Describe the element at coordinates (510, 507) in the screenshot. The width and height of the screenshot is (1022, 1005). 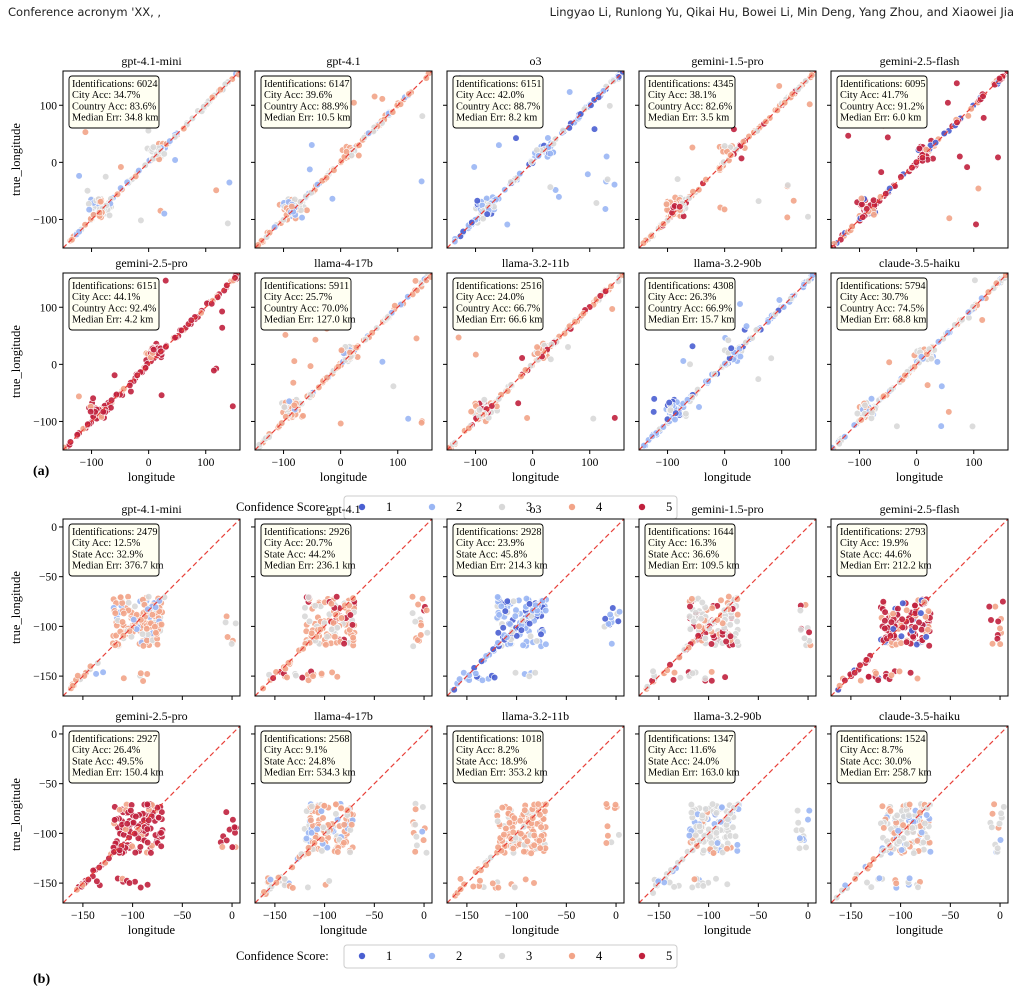
I see `legend-frame` at that location.